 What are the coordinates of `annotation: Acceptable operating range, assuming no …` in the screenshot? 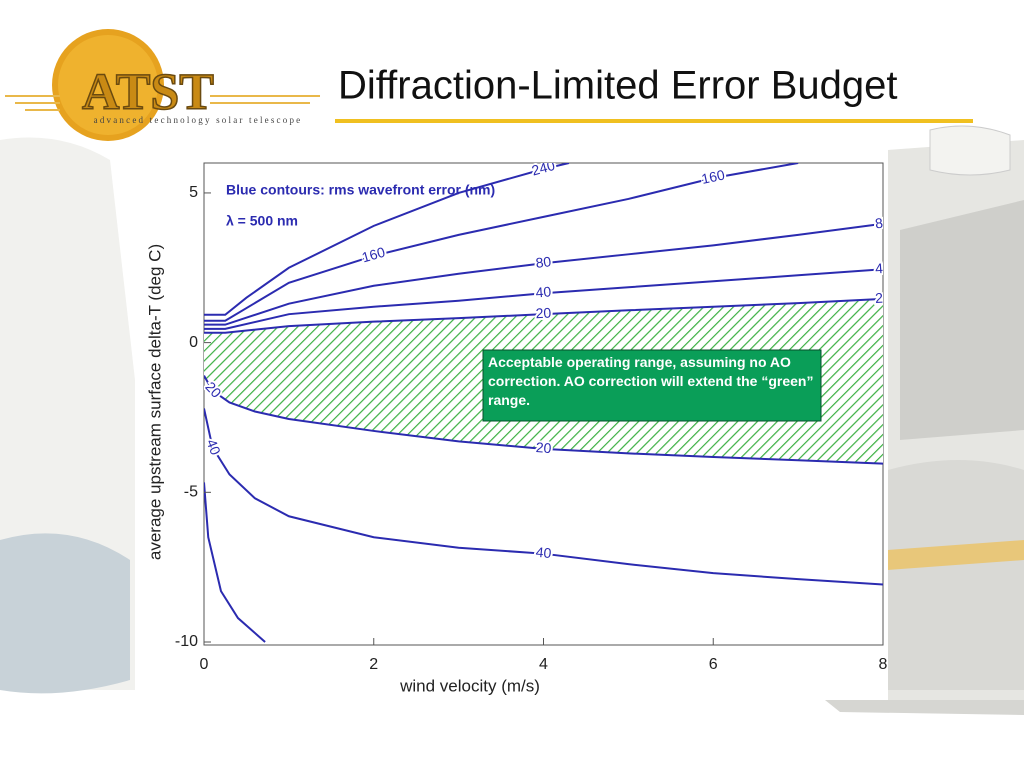 It's located at (651, 381).